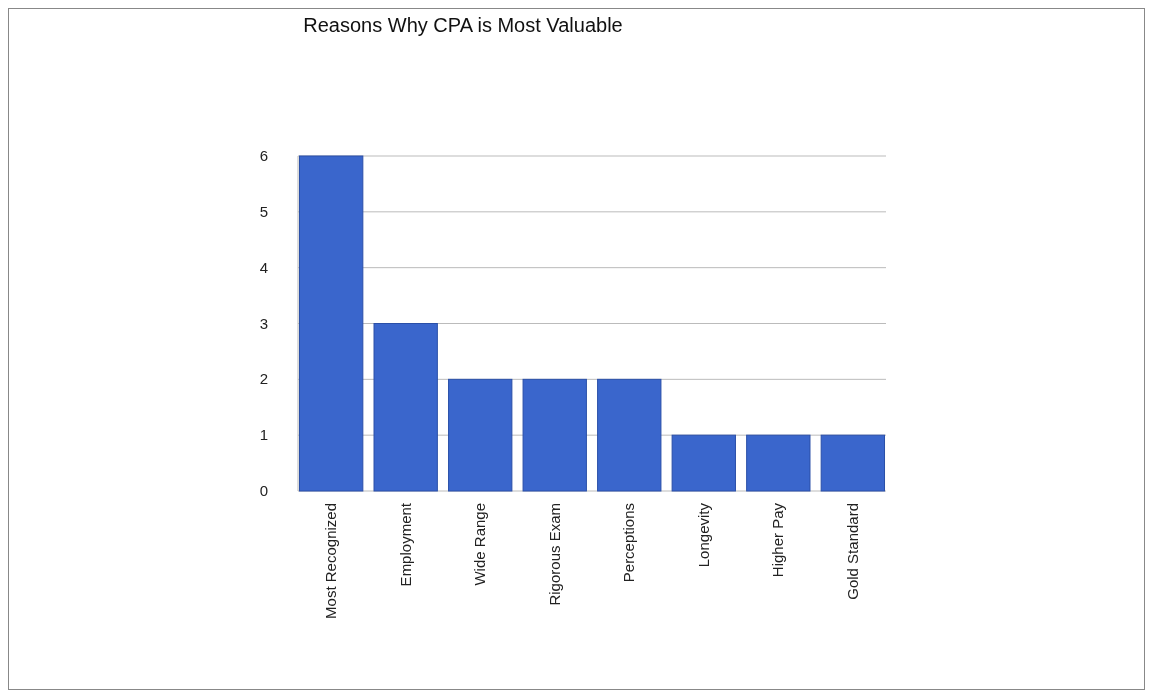 The width and height of the screenshot is (1153, 698). Describe the element at coordinates (554, 554) in the screenshot. I see `x-tick-label: Rigorous Exam` at that location.